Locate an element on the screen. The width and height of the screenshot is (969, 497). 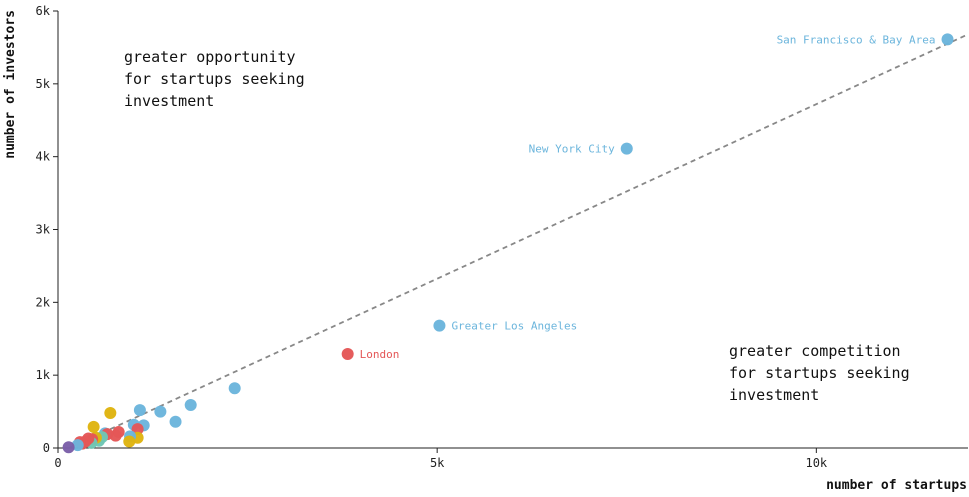
annotation-line: greater opportunity is located at coordinates (210, 57).